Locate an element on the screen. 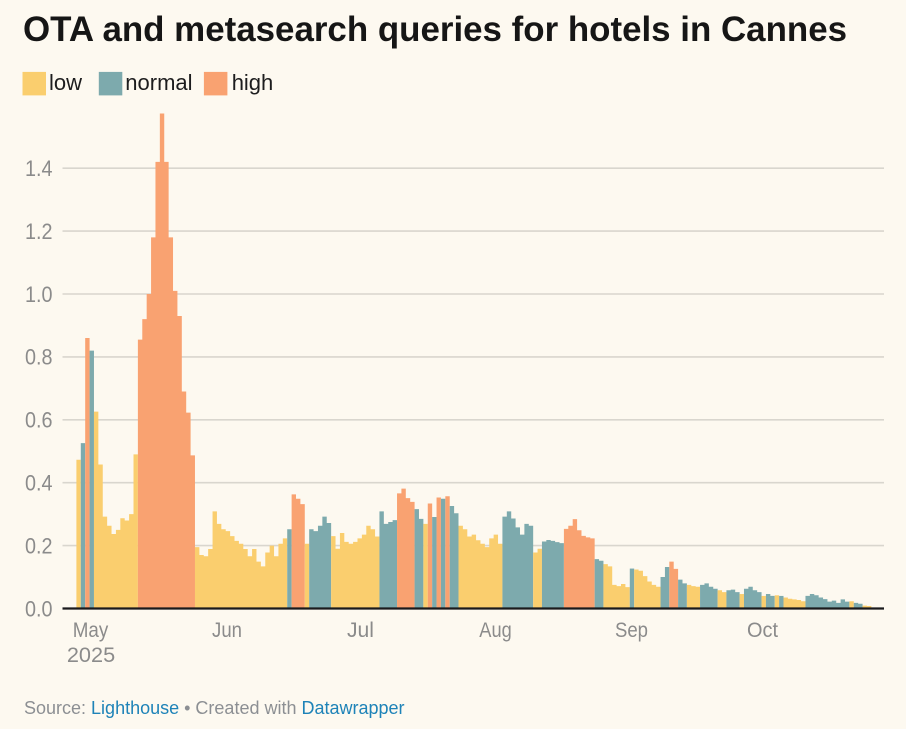  svg-text: high is located at coordinates (253, 82).